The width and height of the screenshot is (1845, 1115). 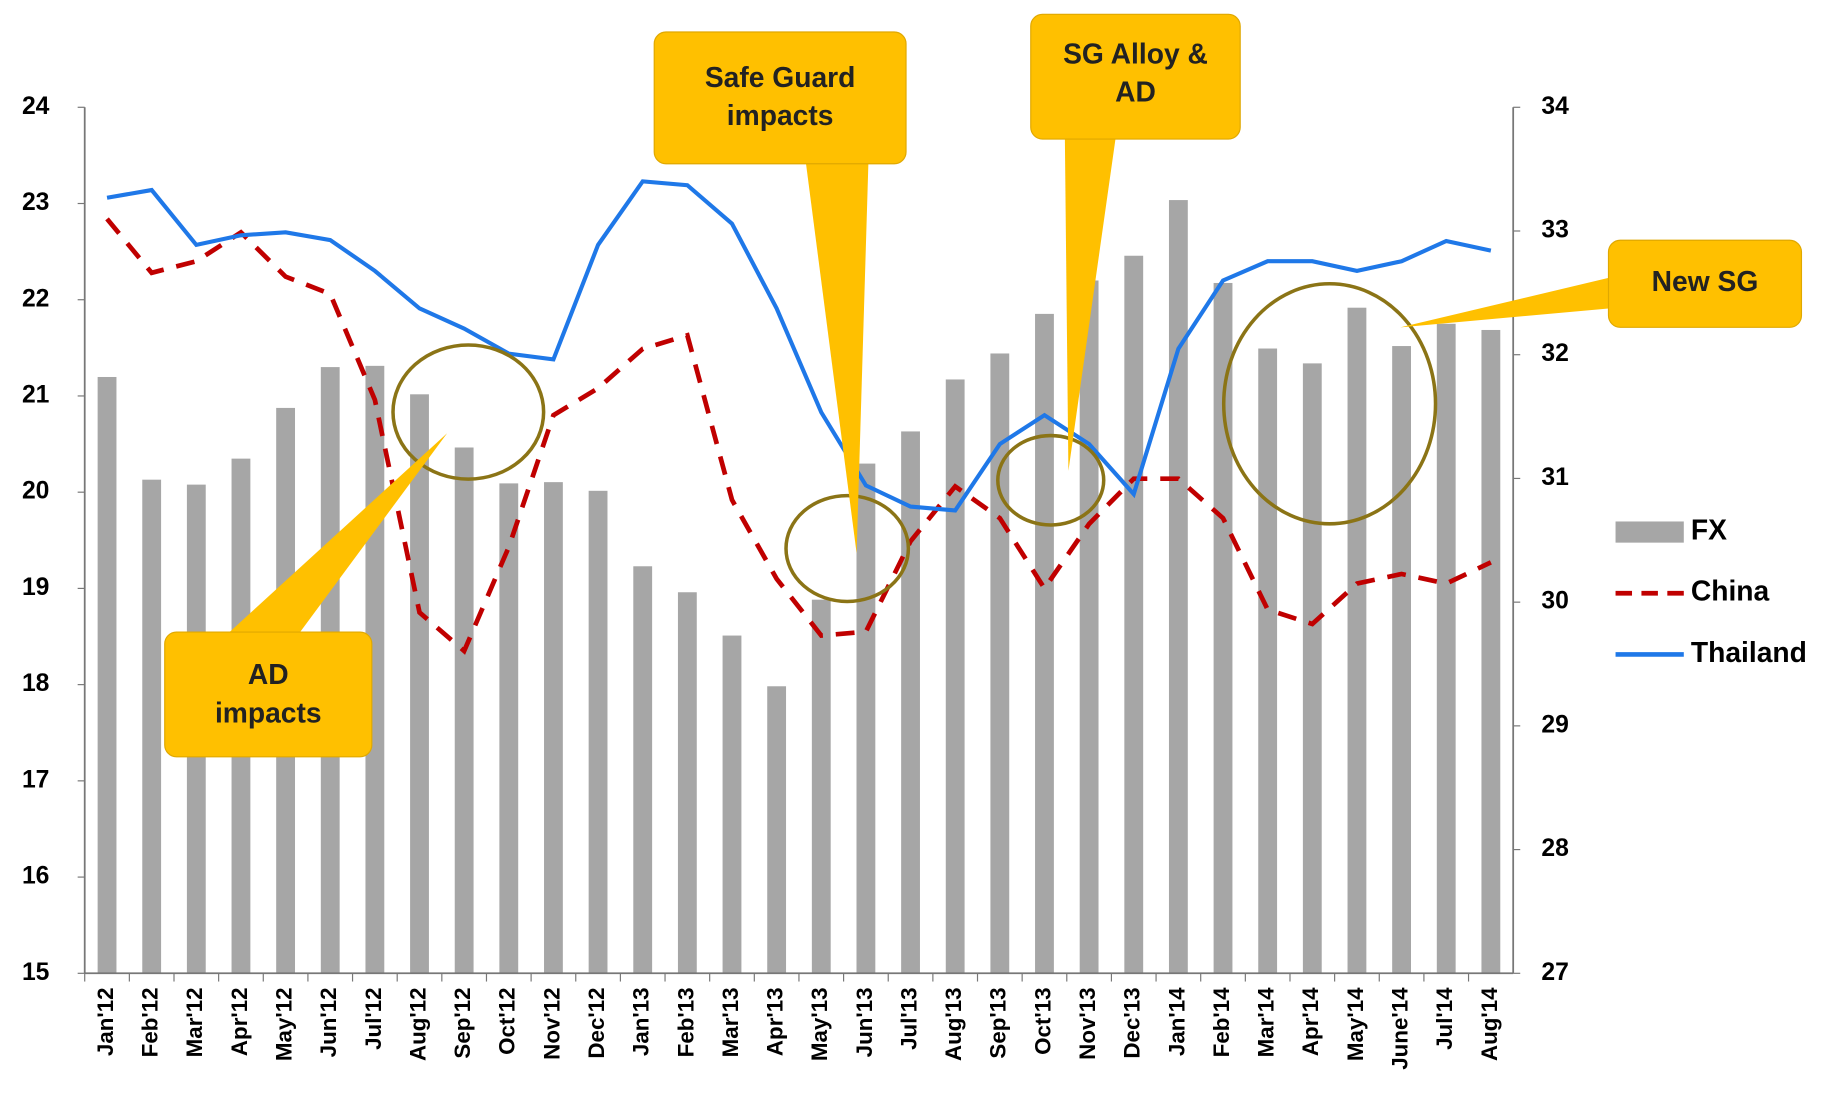 I want to click on y-tick-label: 21, so click(x=36, y=394).